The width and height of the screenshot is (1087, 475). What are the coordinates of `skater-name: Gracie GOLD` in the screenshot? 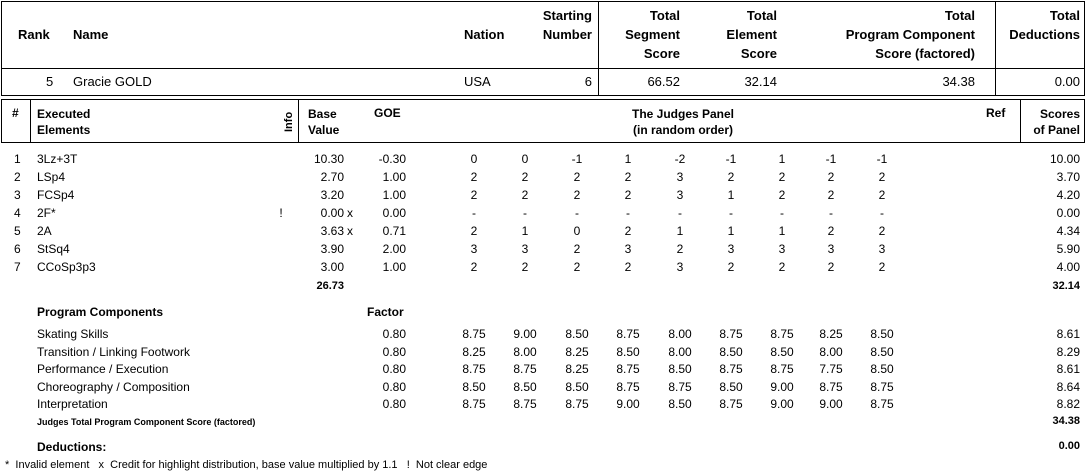 It's located at (112, 81).